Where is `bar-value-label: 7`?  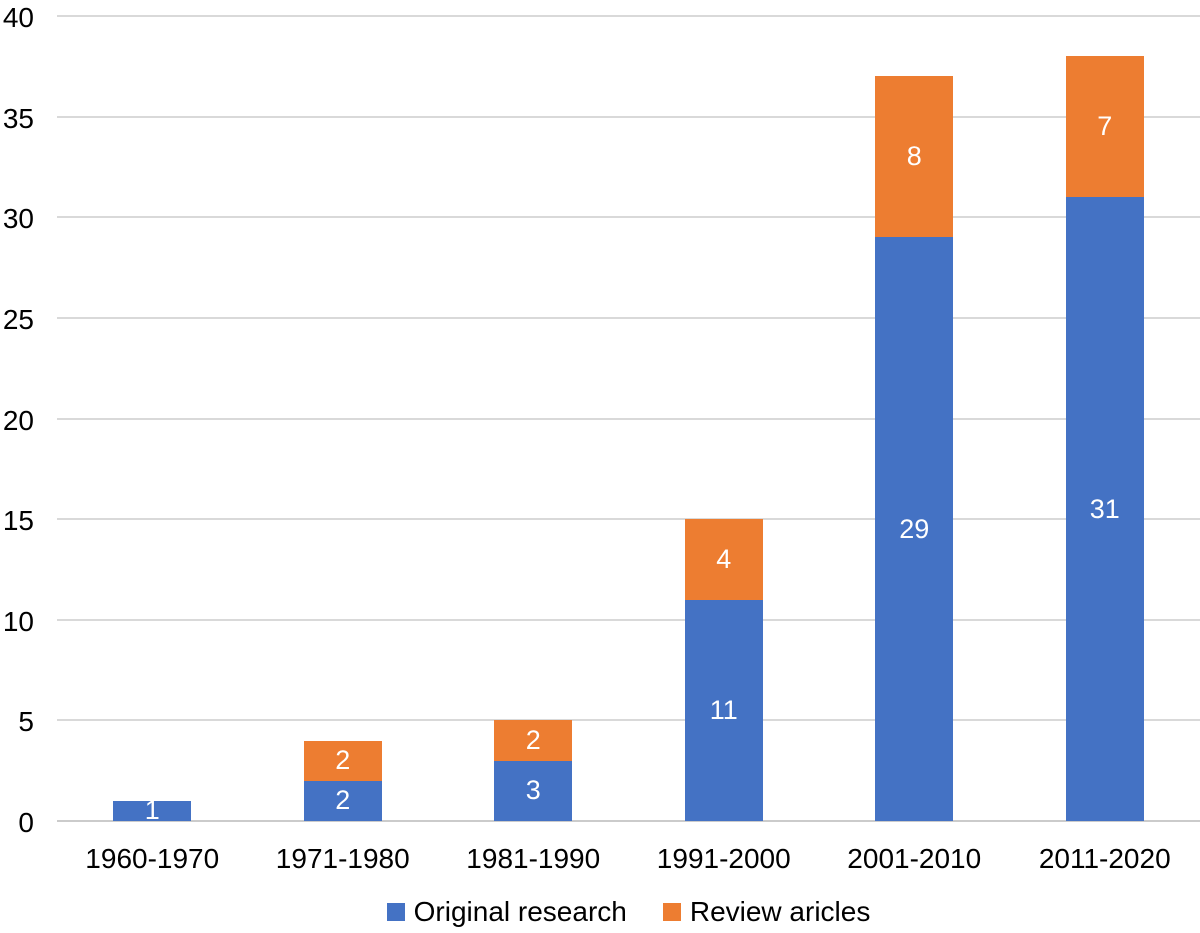 bar-value-label: 7 is located at coordinates (1105, 126).